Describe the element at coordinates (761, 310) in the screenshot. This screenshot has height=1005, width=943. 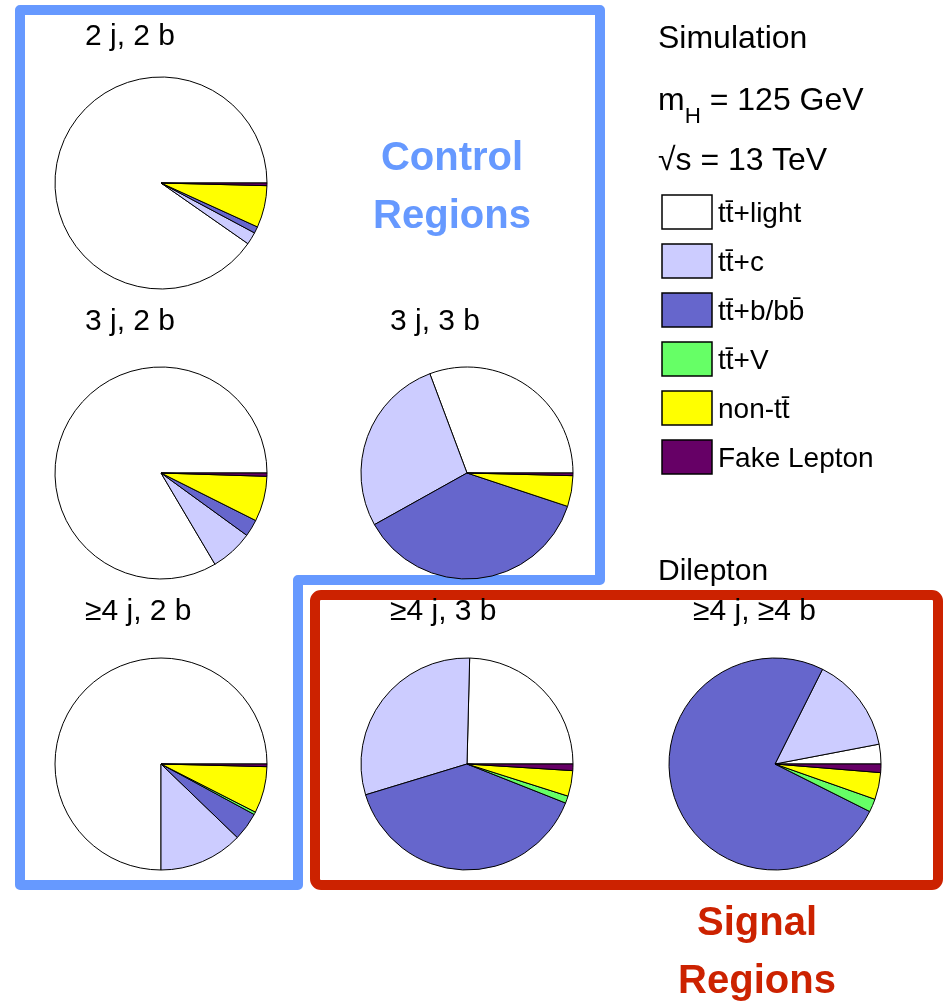
I see `legend-label: tt̄+b/bb̄` at that location.